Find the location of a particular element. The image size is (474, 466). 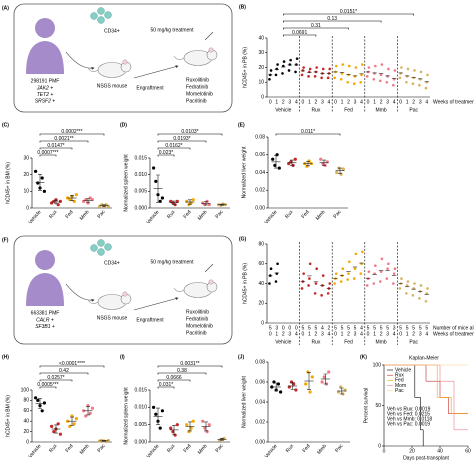

group-label: Fed is located at coordinates (348, 342).